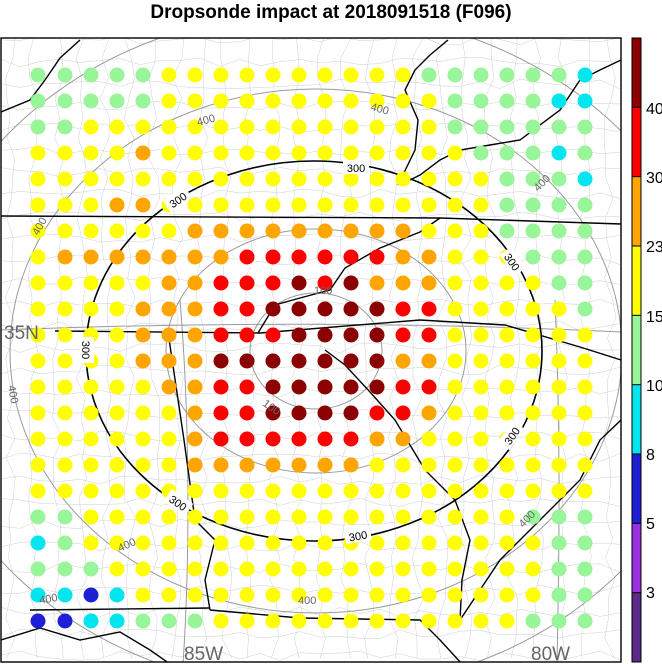 The width and height of the screenshot is (662, 664). Describe the element at coordinates (650, 455) in the screenshot. I see `colorbar-label: 8` at that location.